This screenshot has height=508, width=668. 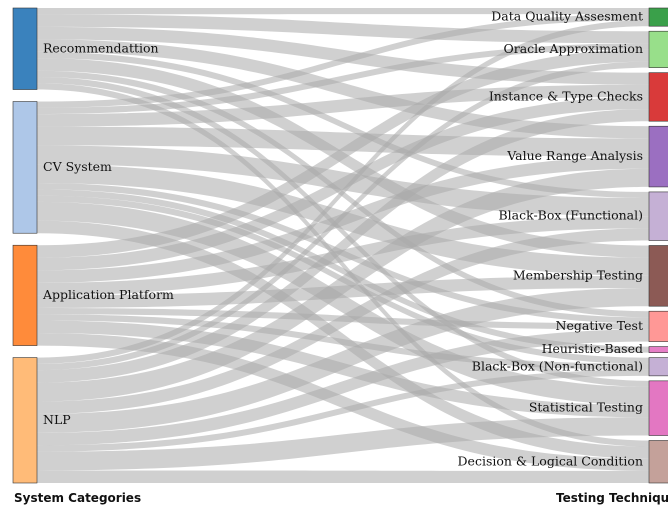 I want to click on target-label-decision-and-logical-condition: Decision & Logical Condition, so click(x=550, y=460).